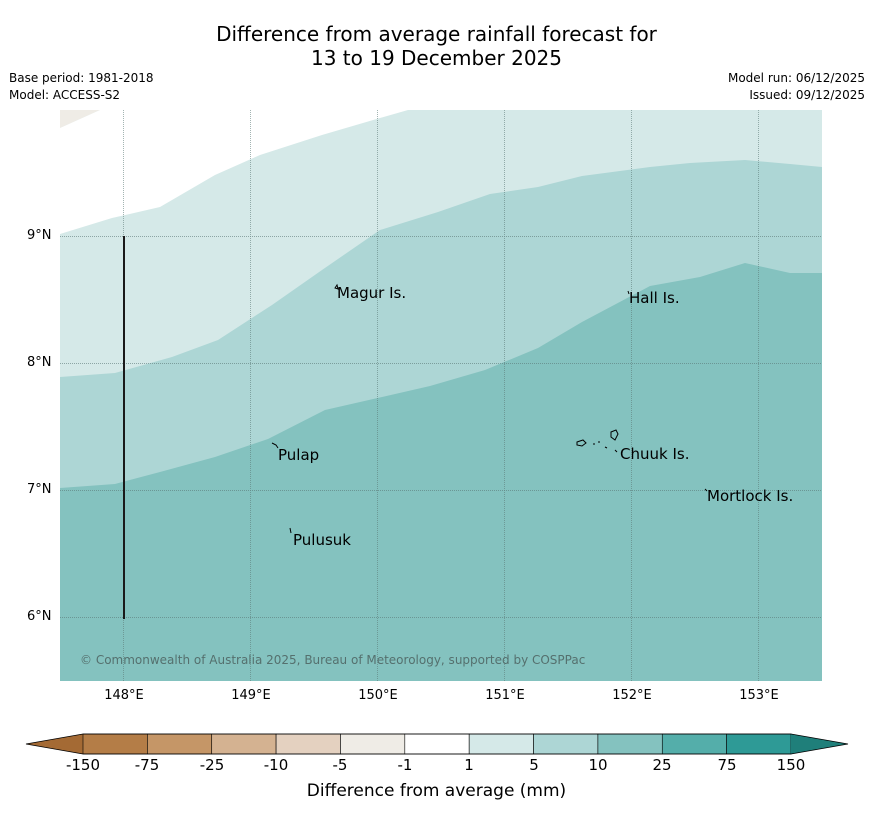  I want to click on legend-tick: 1, so click(469, 765).